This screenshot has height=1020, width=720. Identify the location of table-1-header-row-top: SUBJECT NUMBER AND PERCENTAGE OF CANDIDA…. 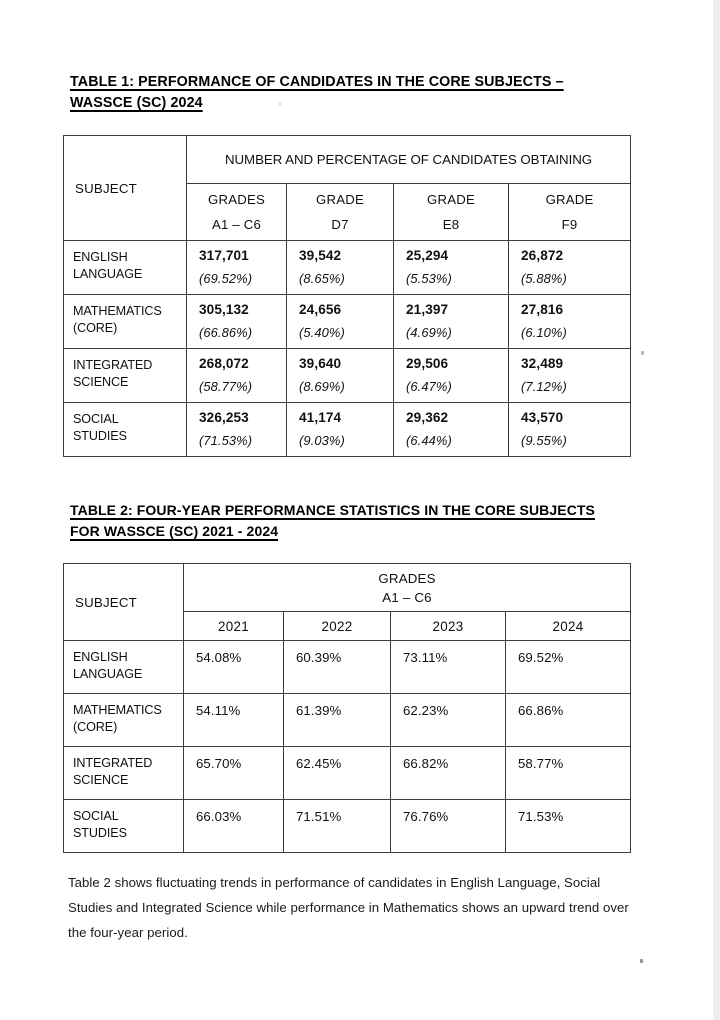
(347, 188).